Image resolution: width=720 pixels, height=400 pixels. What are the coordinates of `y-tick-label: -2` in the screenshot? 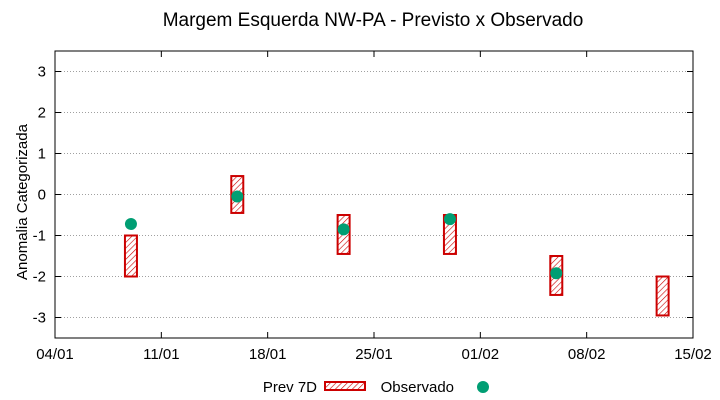 It's located at (39, 277).